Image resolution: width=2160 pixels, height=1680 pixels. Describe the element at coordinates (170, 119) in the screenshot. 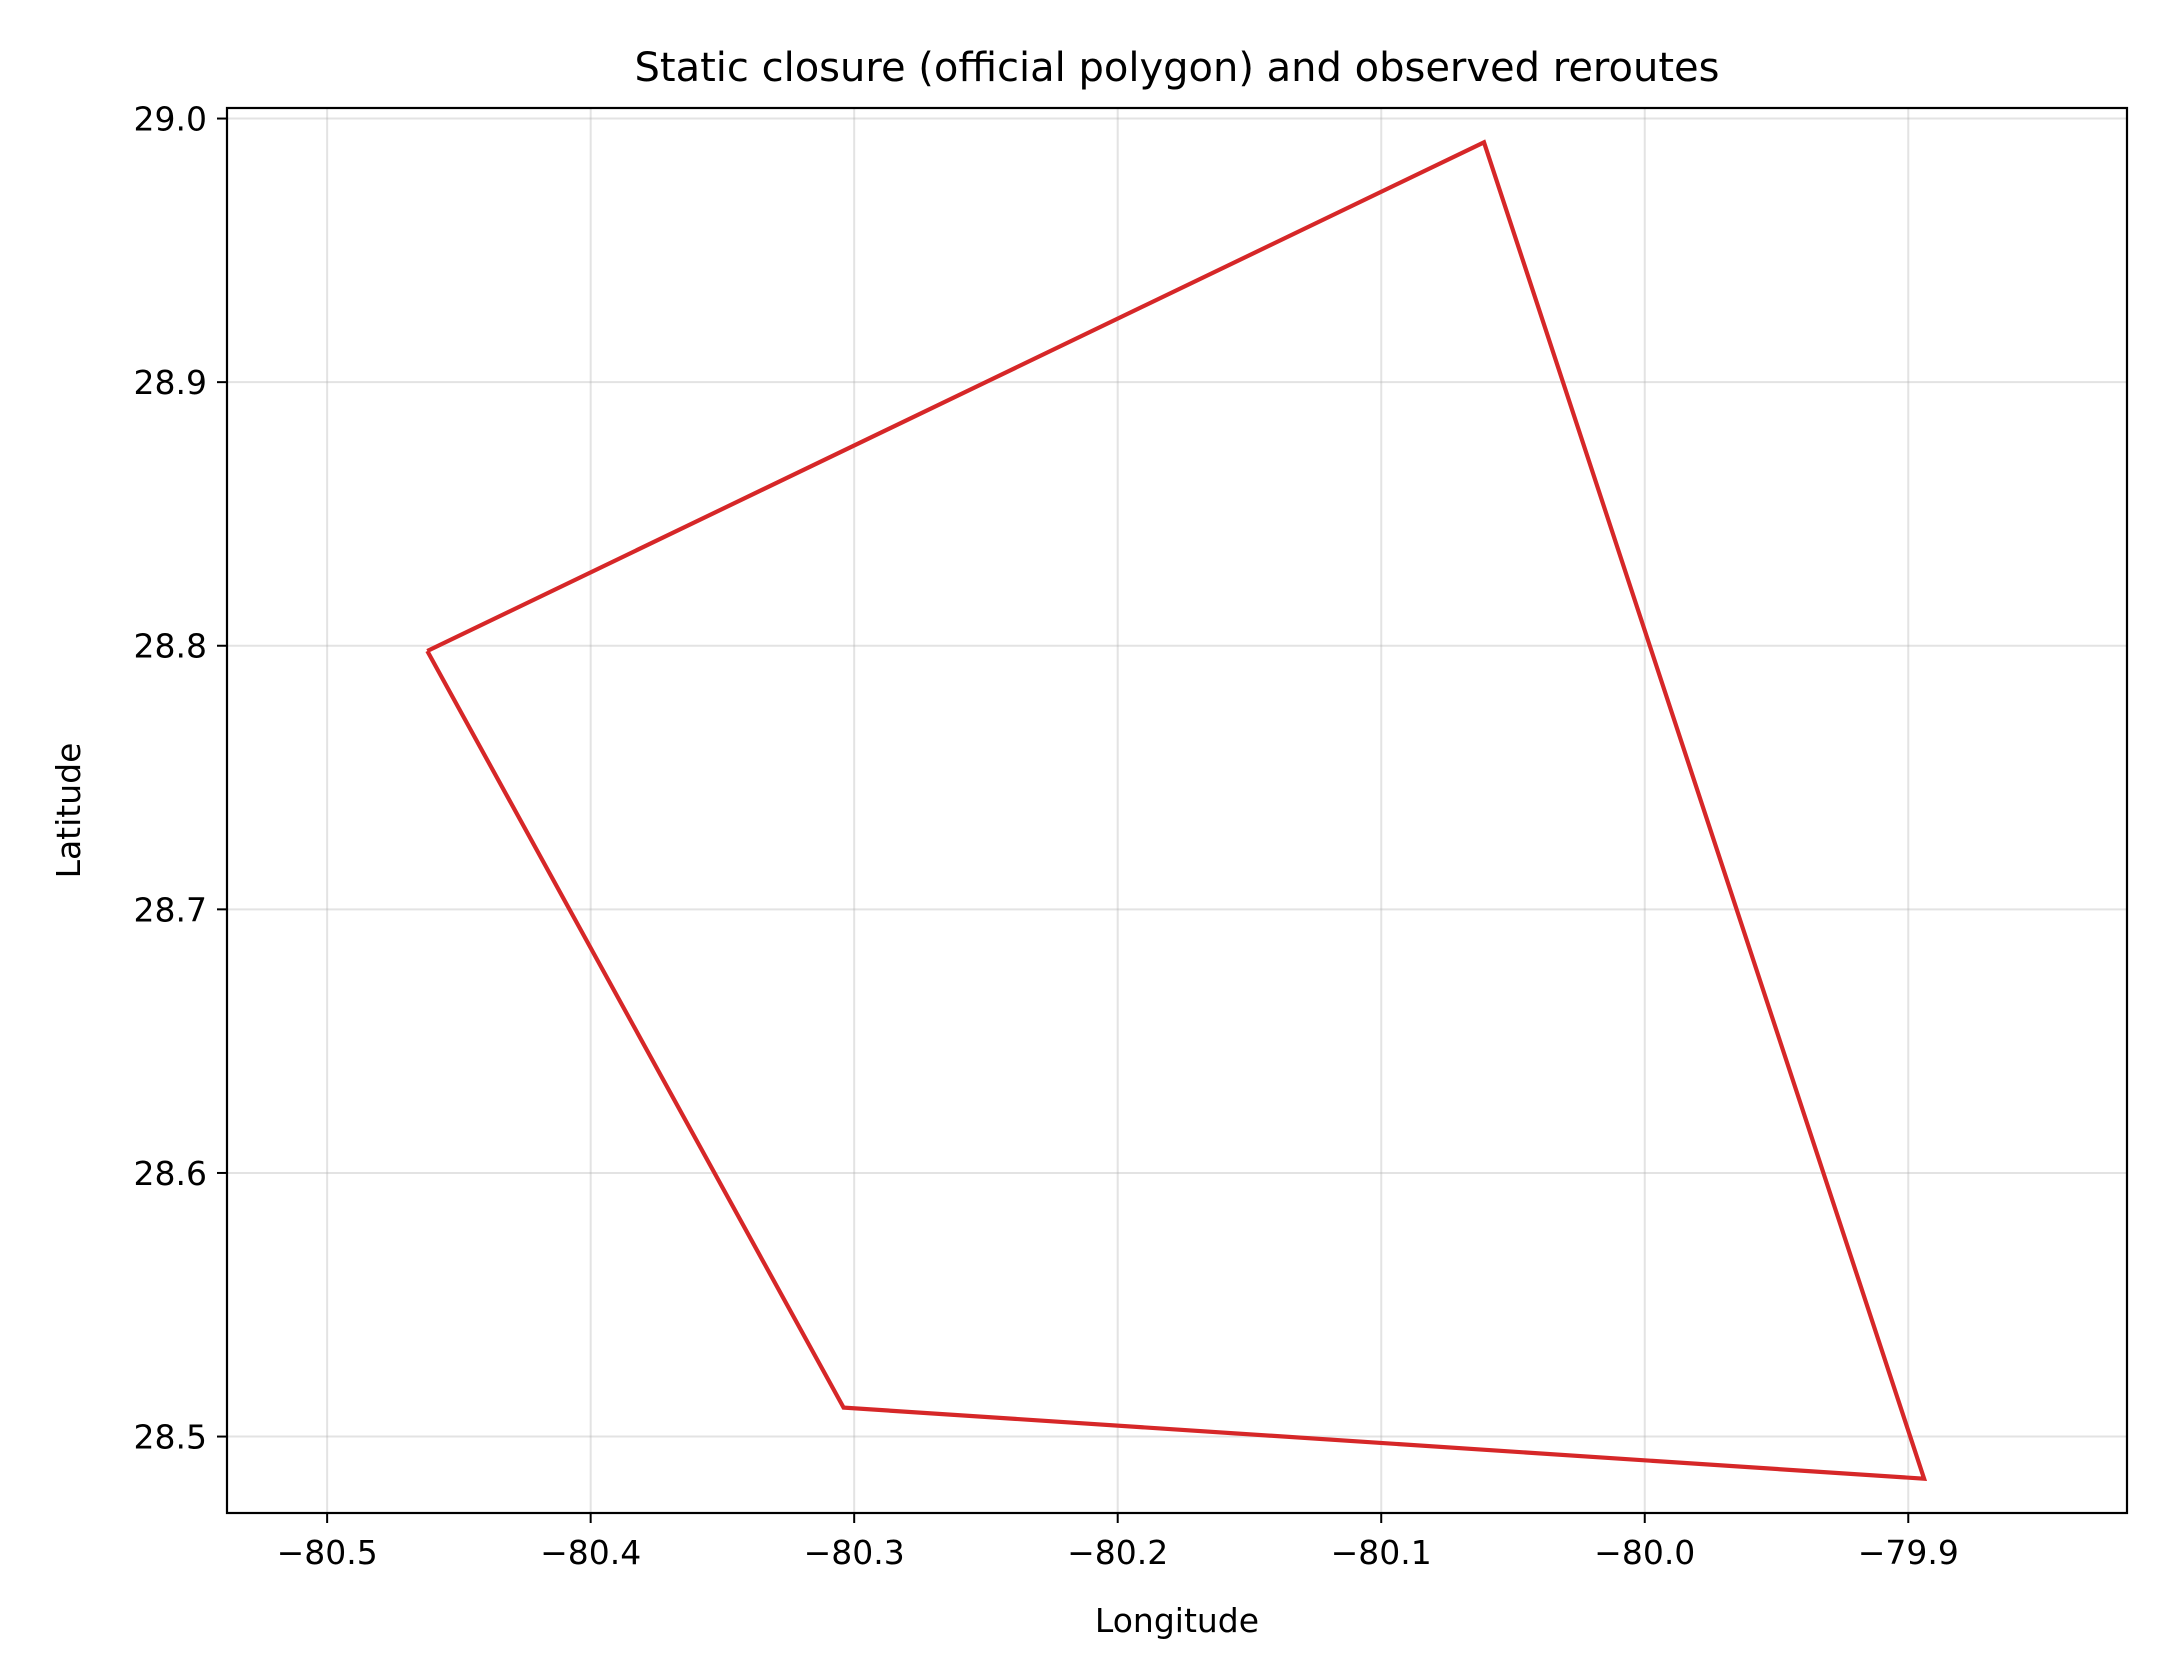

I see `y-tick-label: 29.0` at that location.